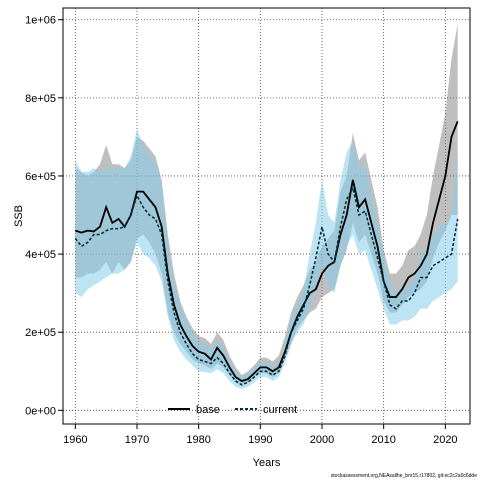 The width and height of the screenshot is (480, 480). What do you see at coordinates (75, 440) in the screenshot?
I see `x-tick-label-0: 1960` at bounding box center [75, 440].